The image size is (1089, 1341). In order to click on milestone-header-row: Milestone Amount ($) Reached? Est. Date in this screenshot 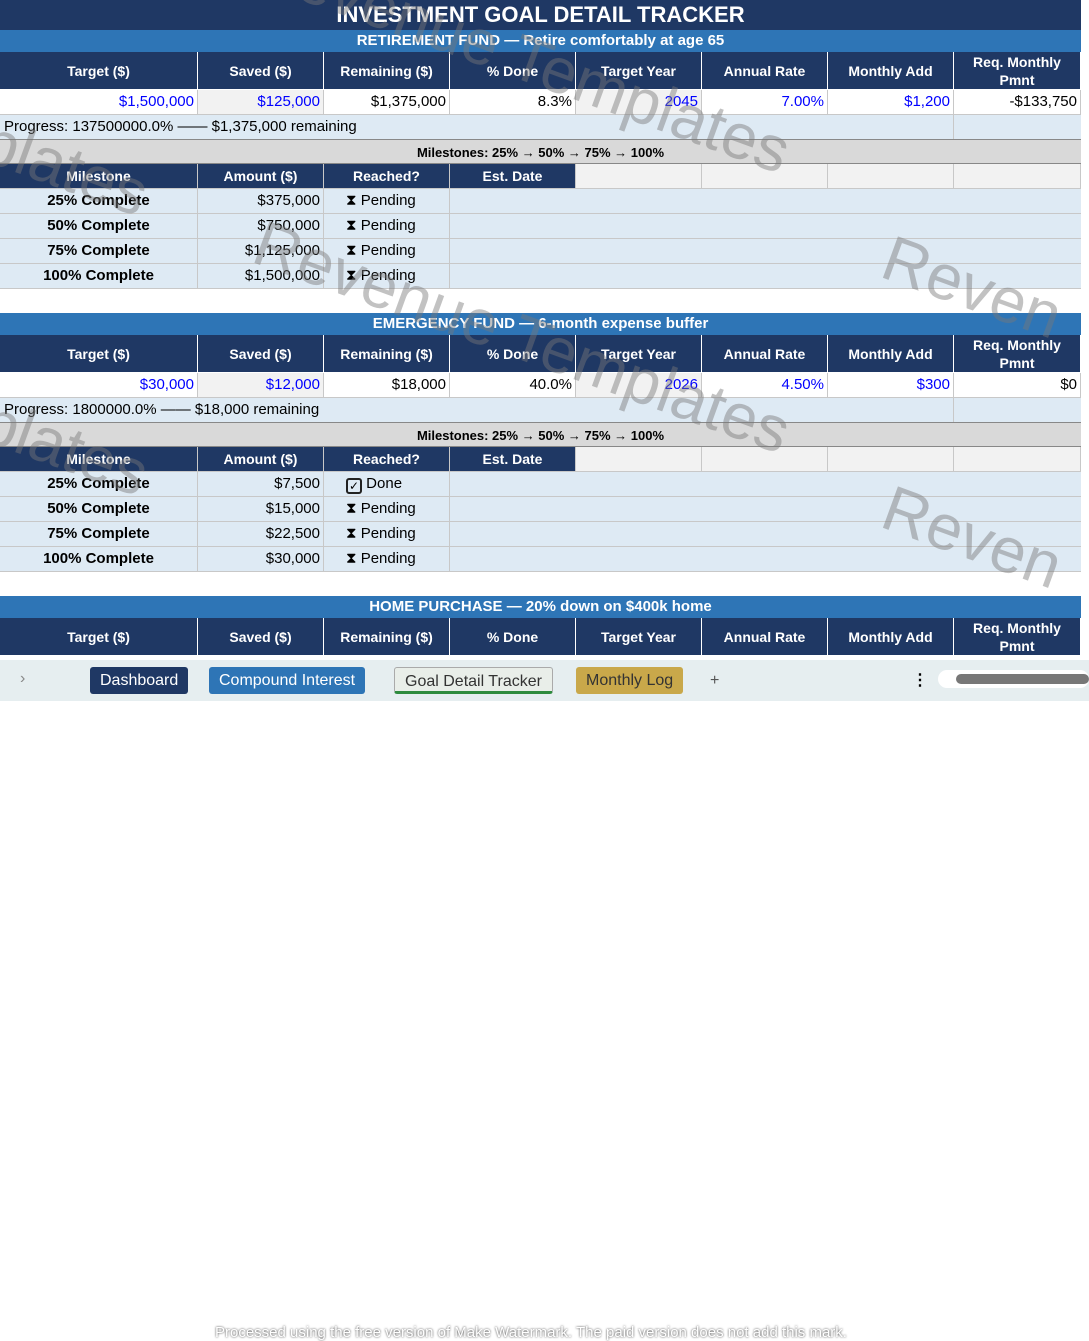, I will do `click(540, 459)`.